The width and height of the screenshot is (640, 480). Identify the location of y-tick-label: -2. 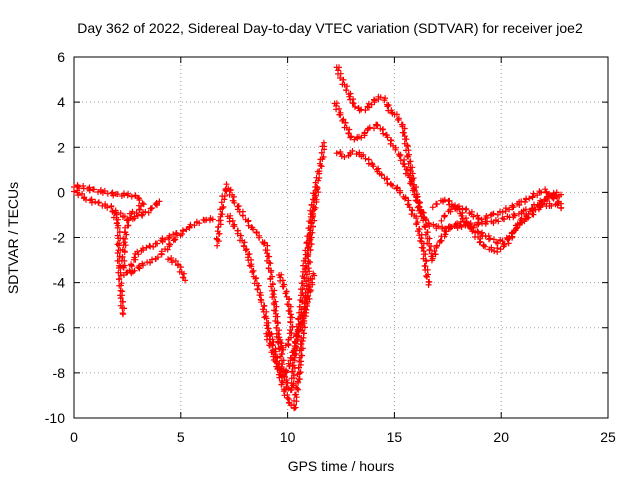
(59, 238).